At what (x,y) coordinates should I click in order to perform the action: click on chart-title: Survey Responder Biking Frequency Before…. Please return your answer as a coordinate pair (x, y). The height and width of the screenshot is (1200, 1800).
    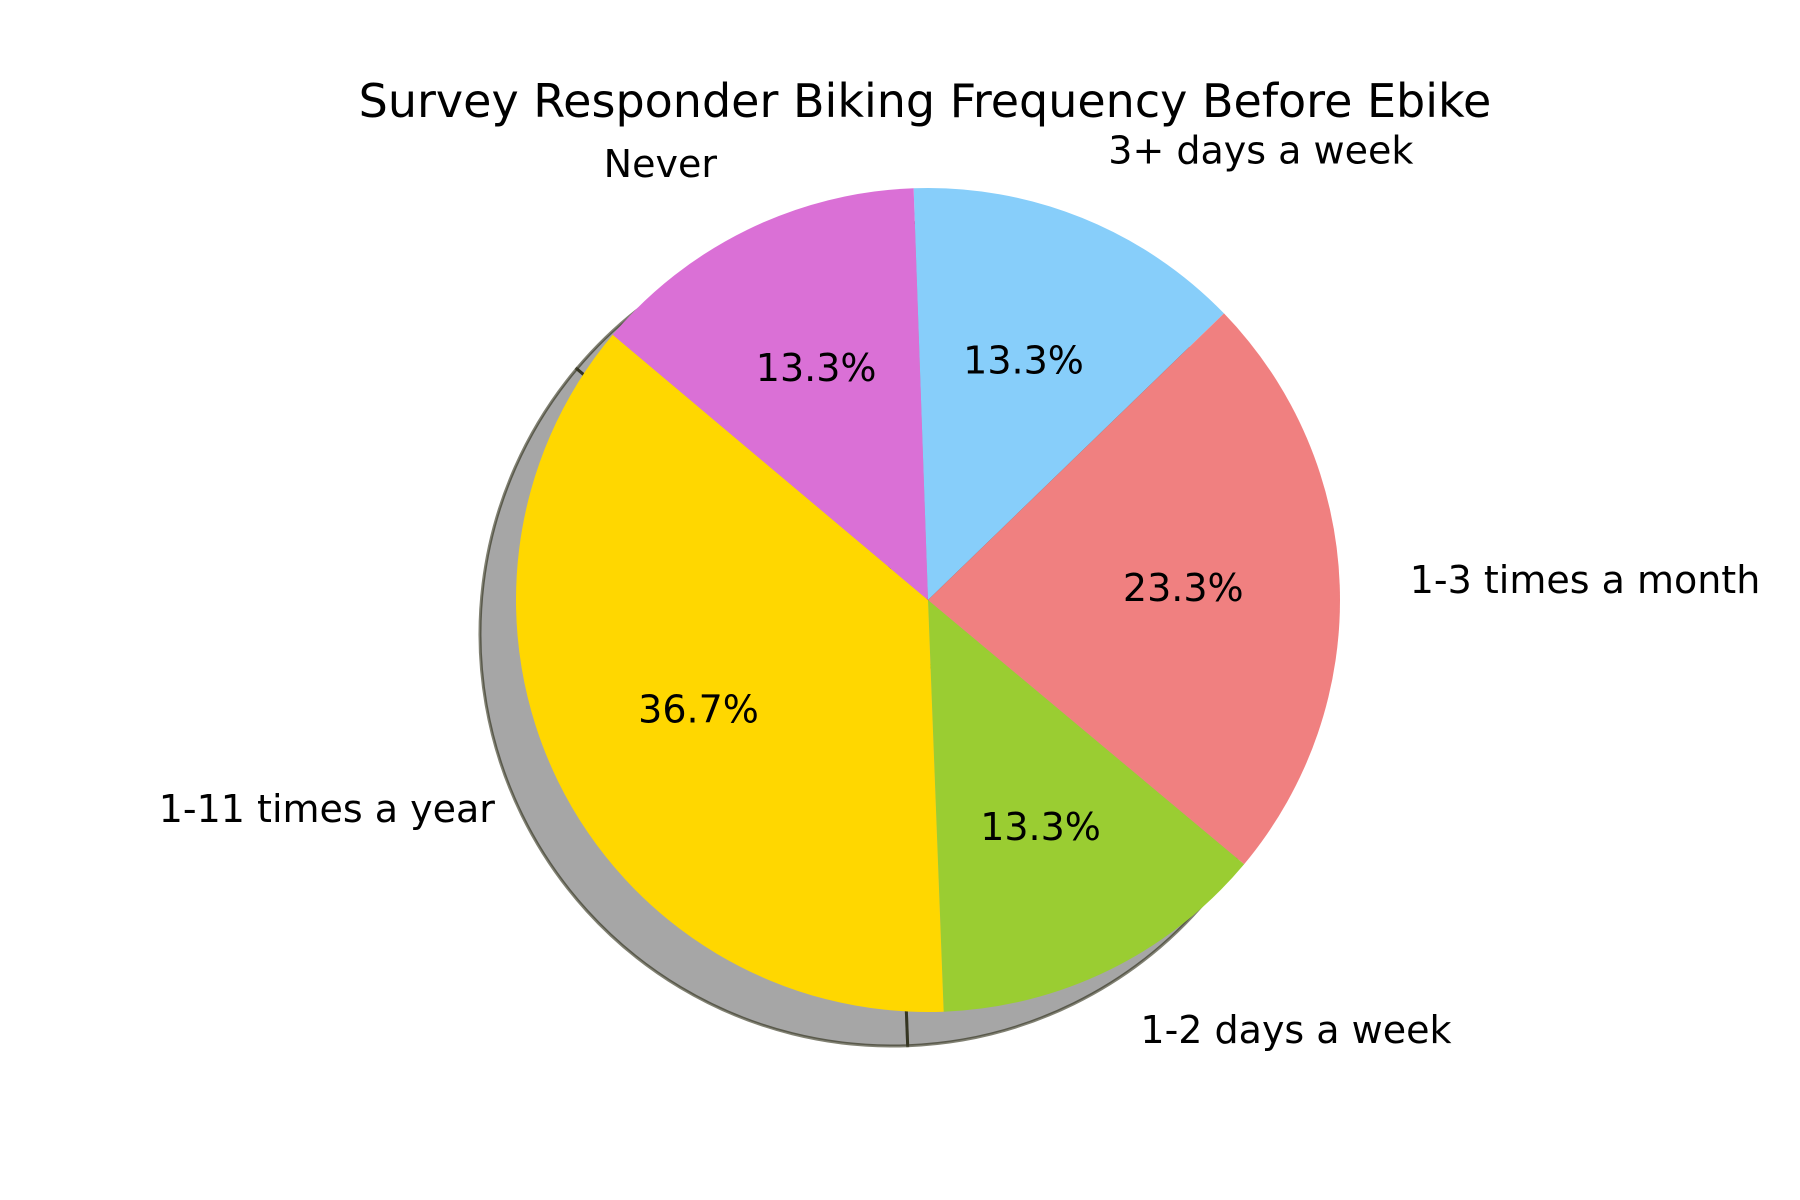
    Looking at the image, I should click on (925, 101).